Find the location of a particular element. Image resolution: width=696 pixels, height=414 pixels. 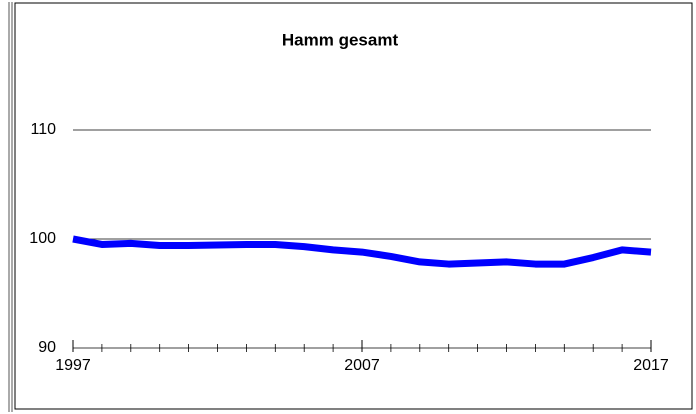

data-line is located at coordinates (362, 251).